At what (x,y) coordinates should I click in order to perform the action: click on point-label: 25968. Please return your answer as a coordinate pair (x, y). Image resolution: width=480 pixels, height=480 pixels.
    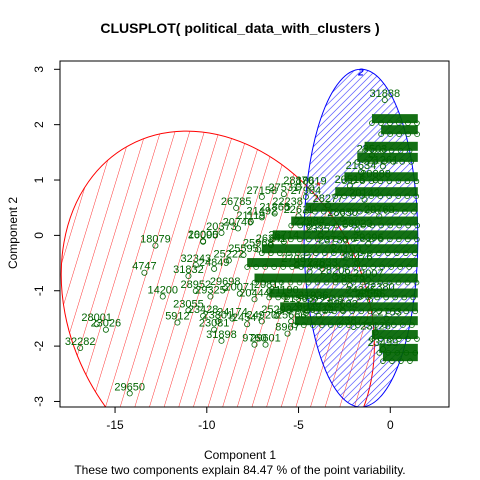
    Looking at the image, I should click on (258, 243).